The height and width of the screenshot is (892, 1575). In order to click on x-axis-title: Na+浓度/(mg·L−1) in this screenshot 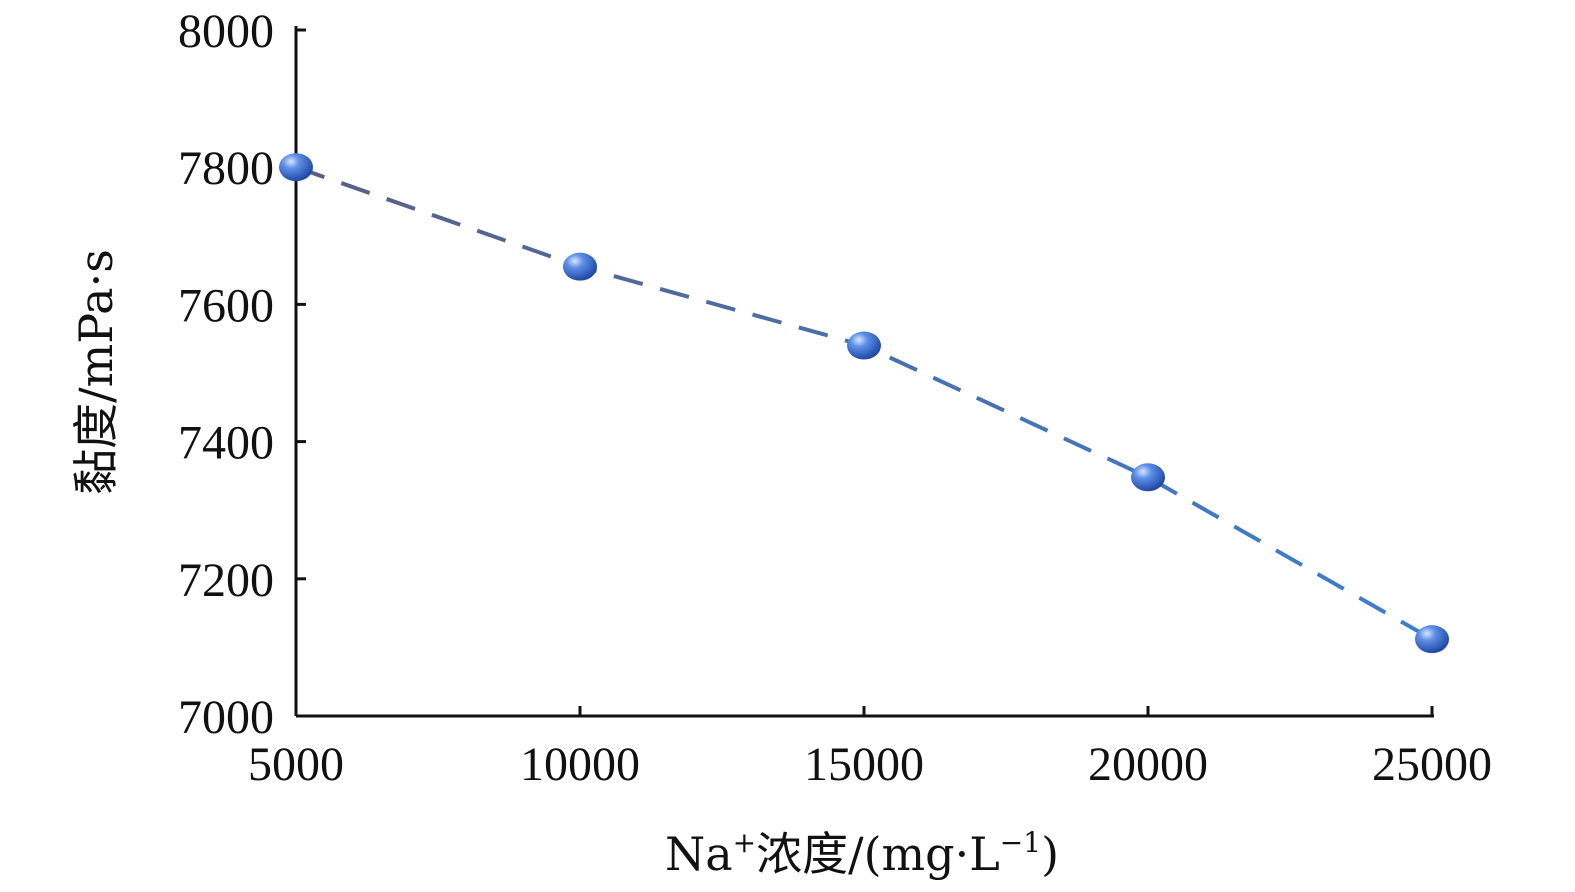, I will do `click(862, 853)`.